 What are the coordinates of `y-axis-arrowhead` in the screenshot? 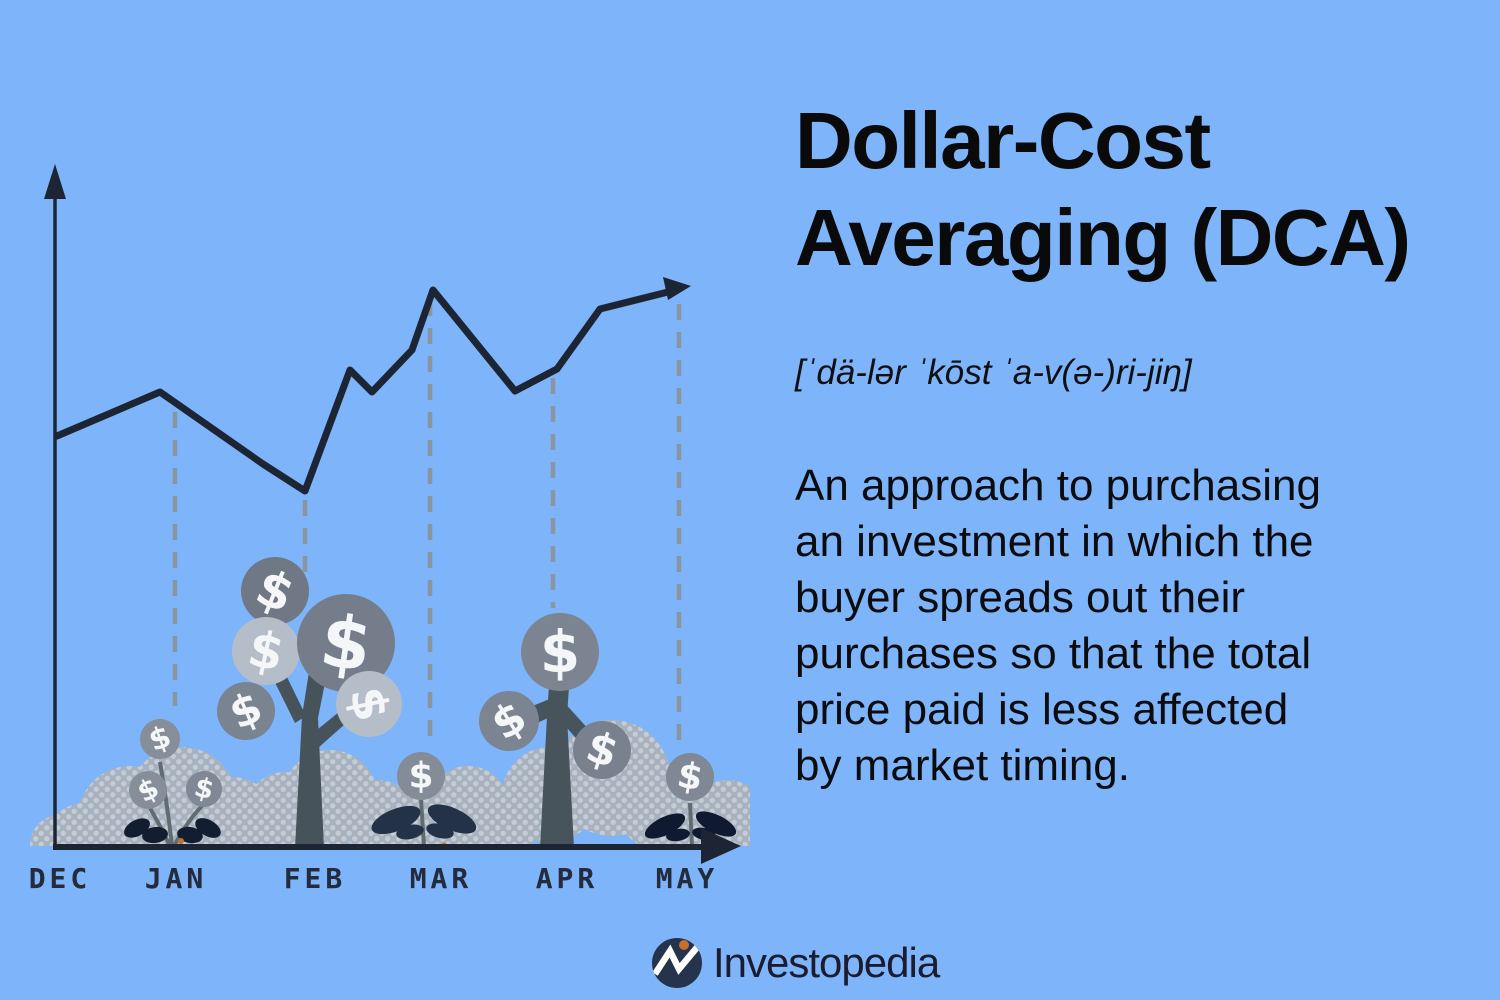 It's located at (55, 181).